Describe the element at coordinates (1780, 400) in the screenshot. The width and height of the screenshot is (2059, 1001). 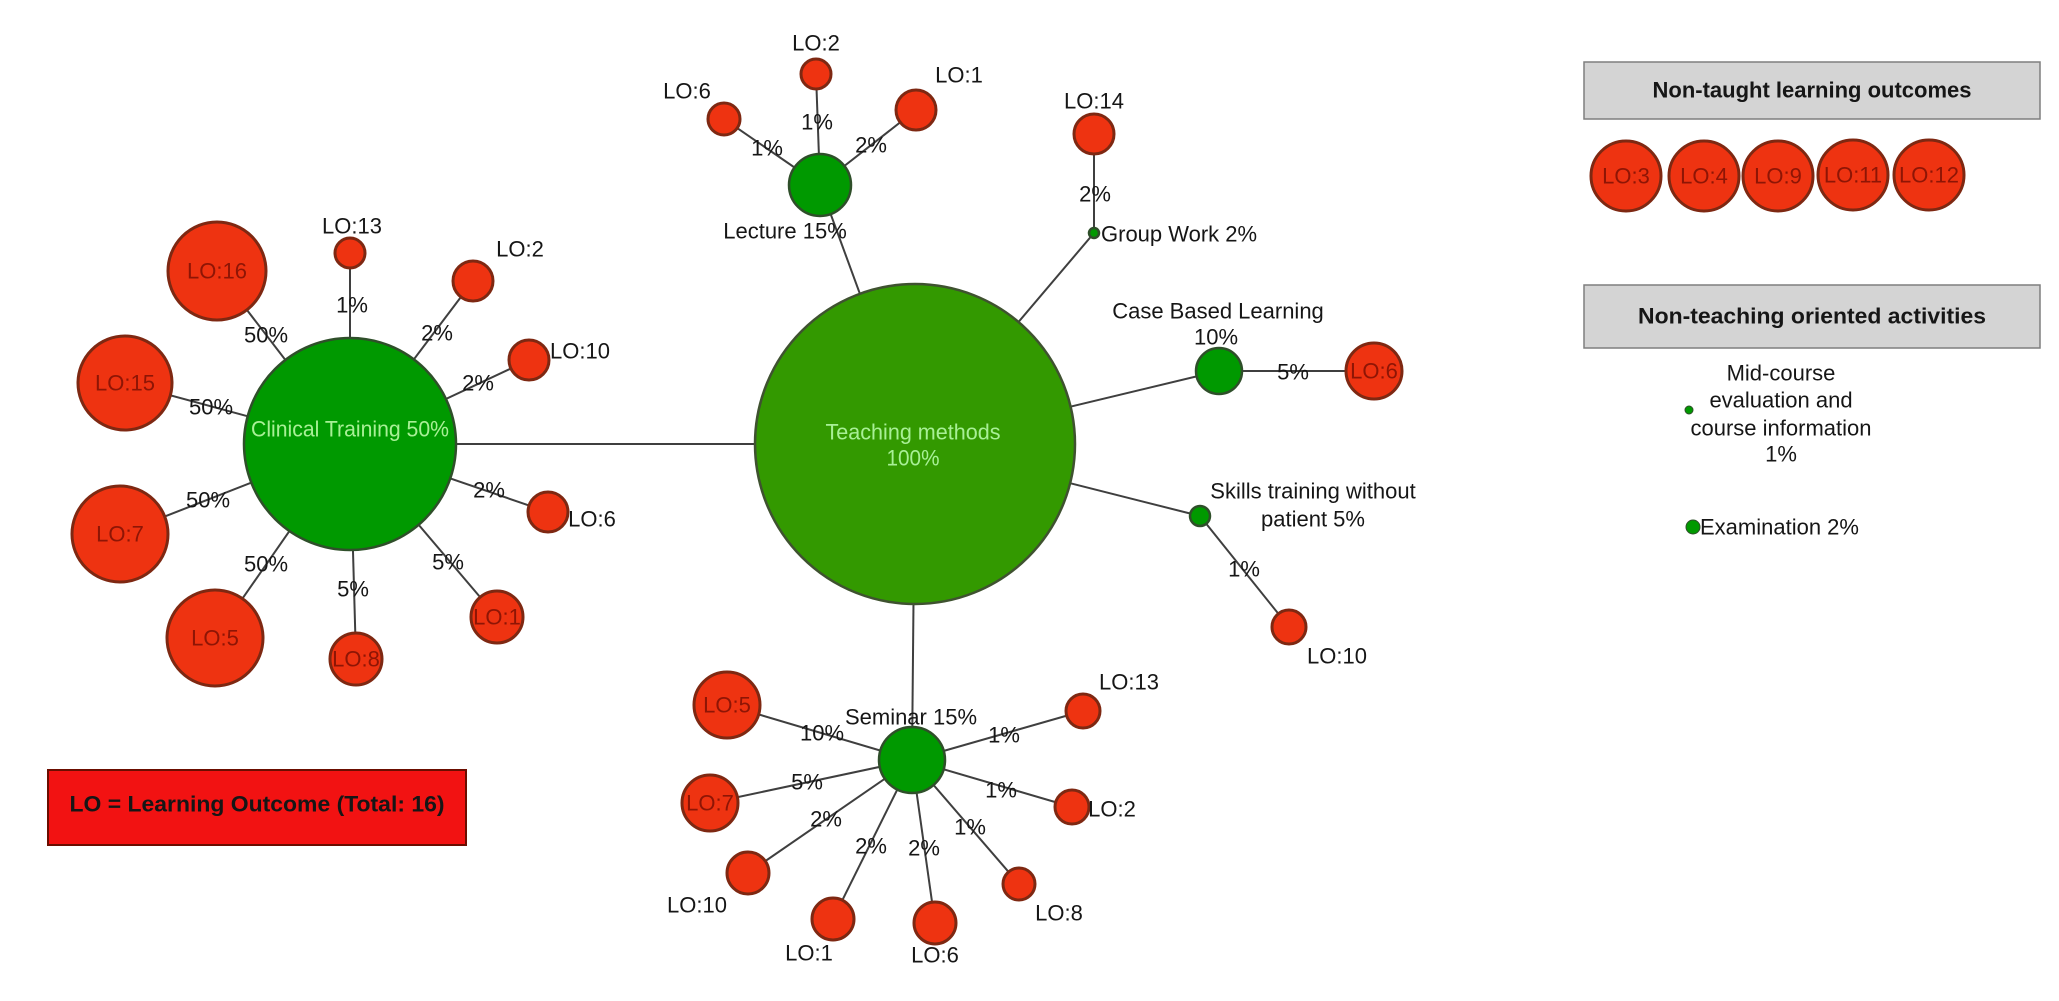
I see `svg-text: evaluation and` at that location.